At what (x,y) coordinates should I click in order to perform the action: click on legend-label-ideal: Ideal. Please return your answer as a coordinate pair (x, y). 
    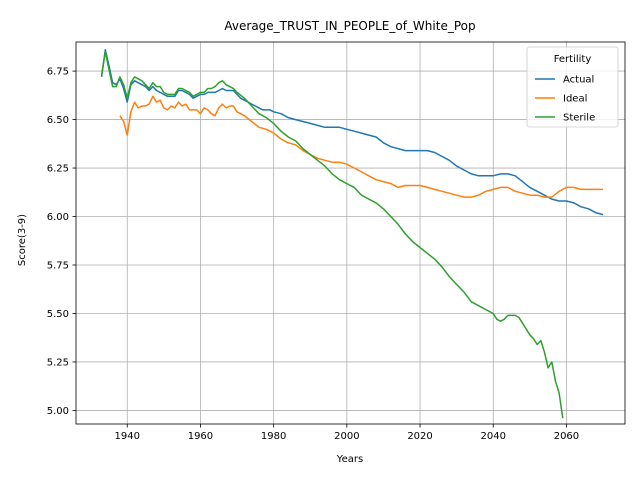
    Looking at the image, I should click on (575, 99).